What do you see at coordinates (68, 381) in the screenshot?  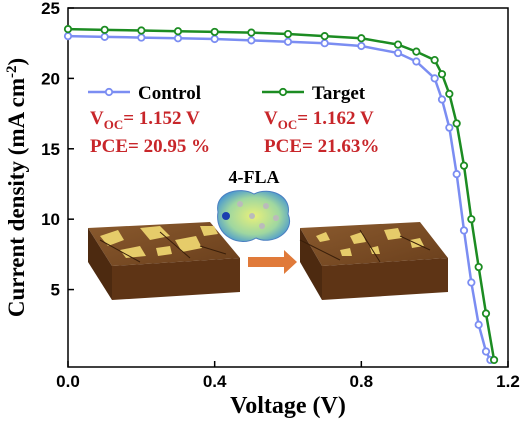 I see `x-tick-label: 0.0` at bounding box center [68, 381].